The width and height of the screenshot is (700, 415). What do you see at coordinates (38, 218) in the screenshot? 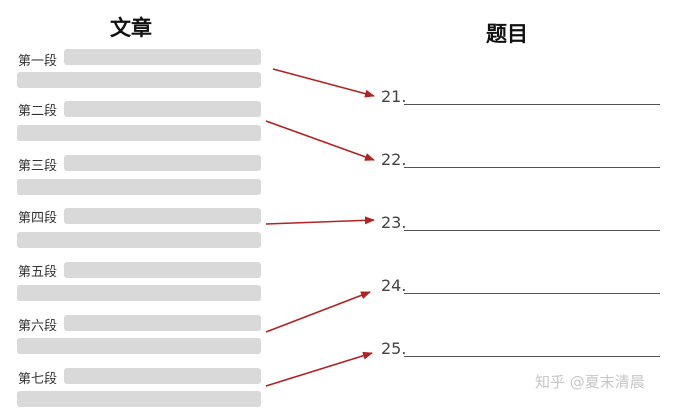
I see `paragraph-label: 第四段` at bounding box center [38, 218].